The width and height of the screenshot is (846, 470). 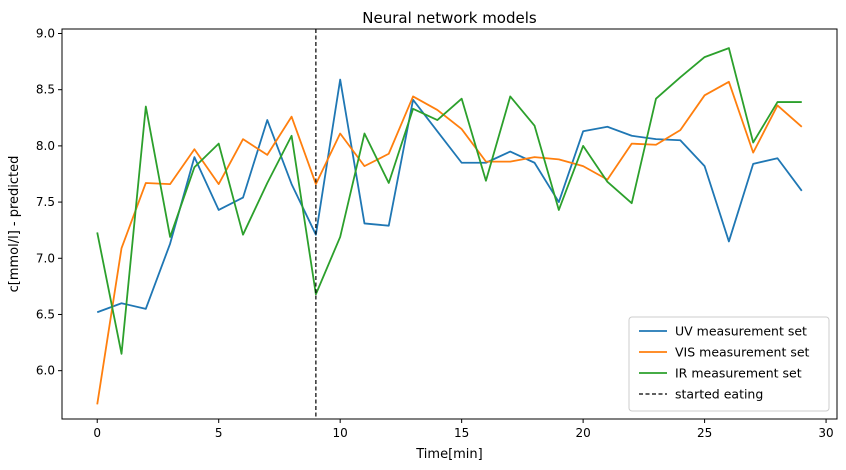 What do you see at coordinates (97, 433) in the screenshot?
I see `x-tick-label: 0` at bounding box center [97, 433].